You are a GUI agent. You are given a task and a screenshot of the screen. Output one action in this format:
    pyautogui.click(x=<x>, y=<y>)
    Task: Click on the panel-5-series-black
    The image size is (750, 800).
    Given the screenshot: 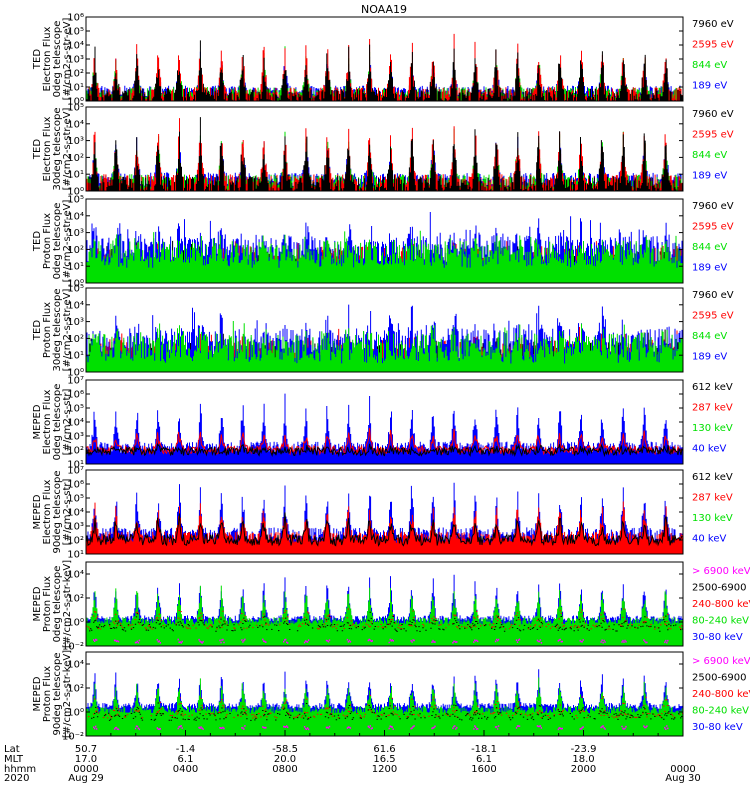 What is the action you would take?
    pyautogui.click(x=384, y=450)
    